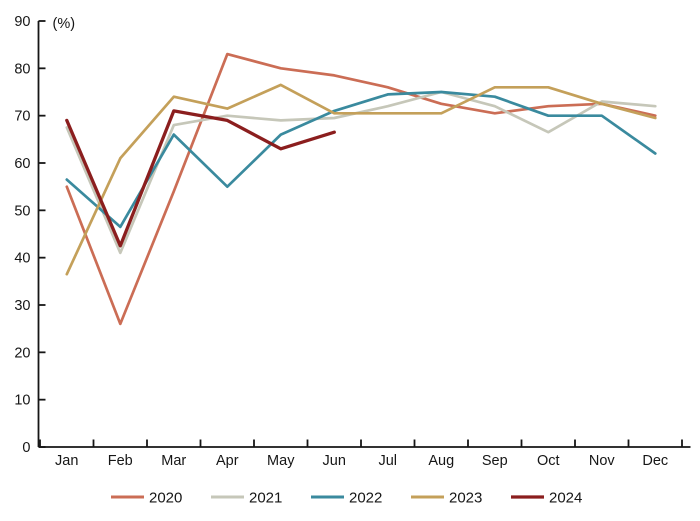  Describe the element at coordinates (120, 461) in the screenshot. I see `x-tick-label: Feb` at that location.